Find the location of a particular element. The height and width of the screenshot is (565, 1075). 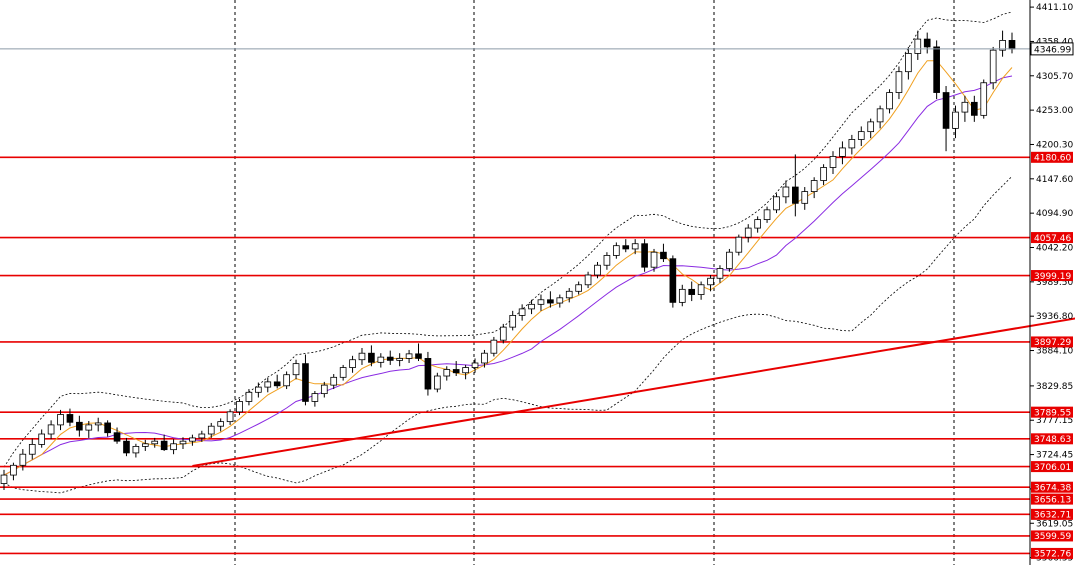

level-label: 4180.60 is located at coordinates (1052, 159).